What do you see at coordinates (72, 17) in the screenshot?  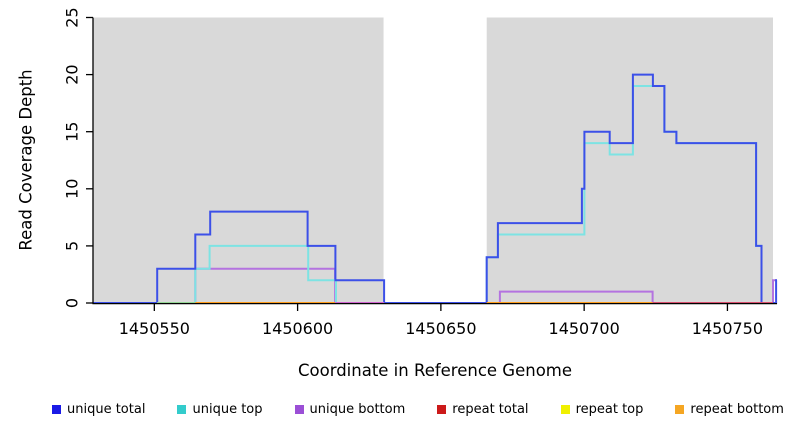 I see `y-tick-label: 25` at bounding box center [72, 17].